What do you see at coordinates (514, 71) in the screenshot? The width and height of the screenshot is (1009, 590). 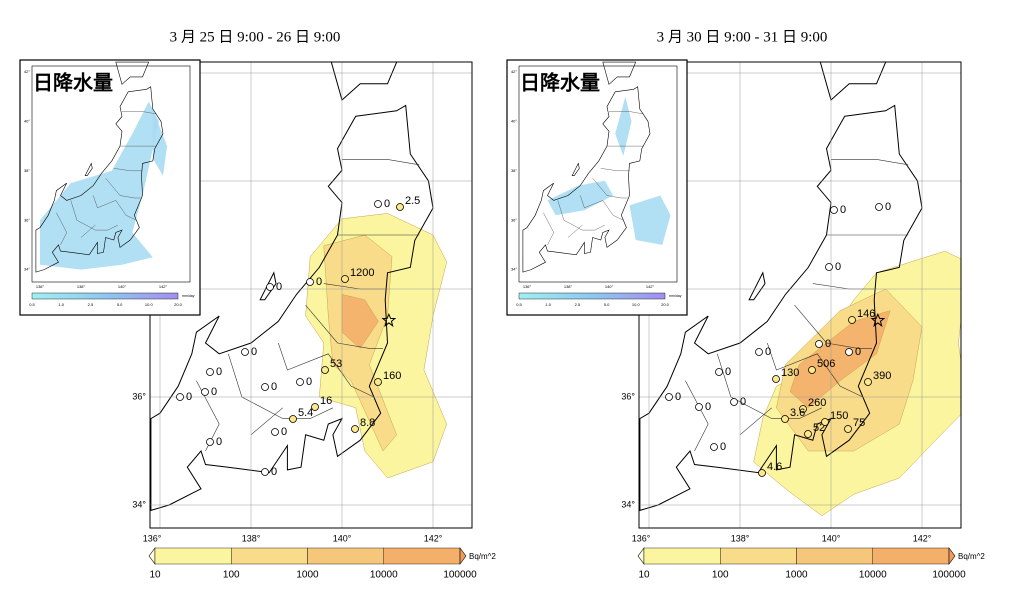 I see `inset-lat-label: 42°` at bounding box center [514, 71].